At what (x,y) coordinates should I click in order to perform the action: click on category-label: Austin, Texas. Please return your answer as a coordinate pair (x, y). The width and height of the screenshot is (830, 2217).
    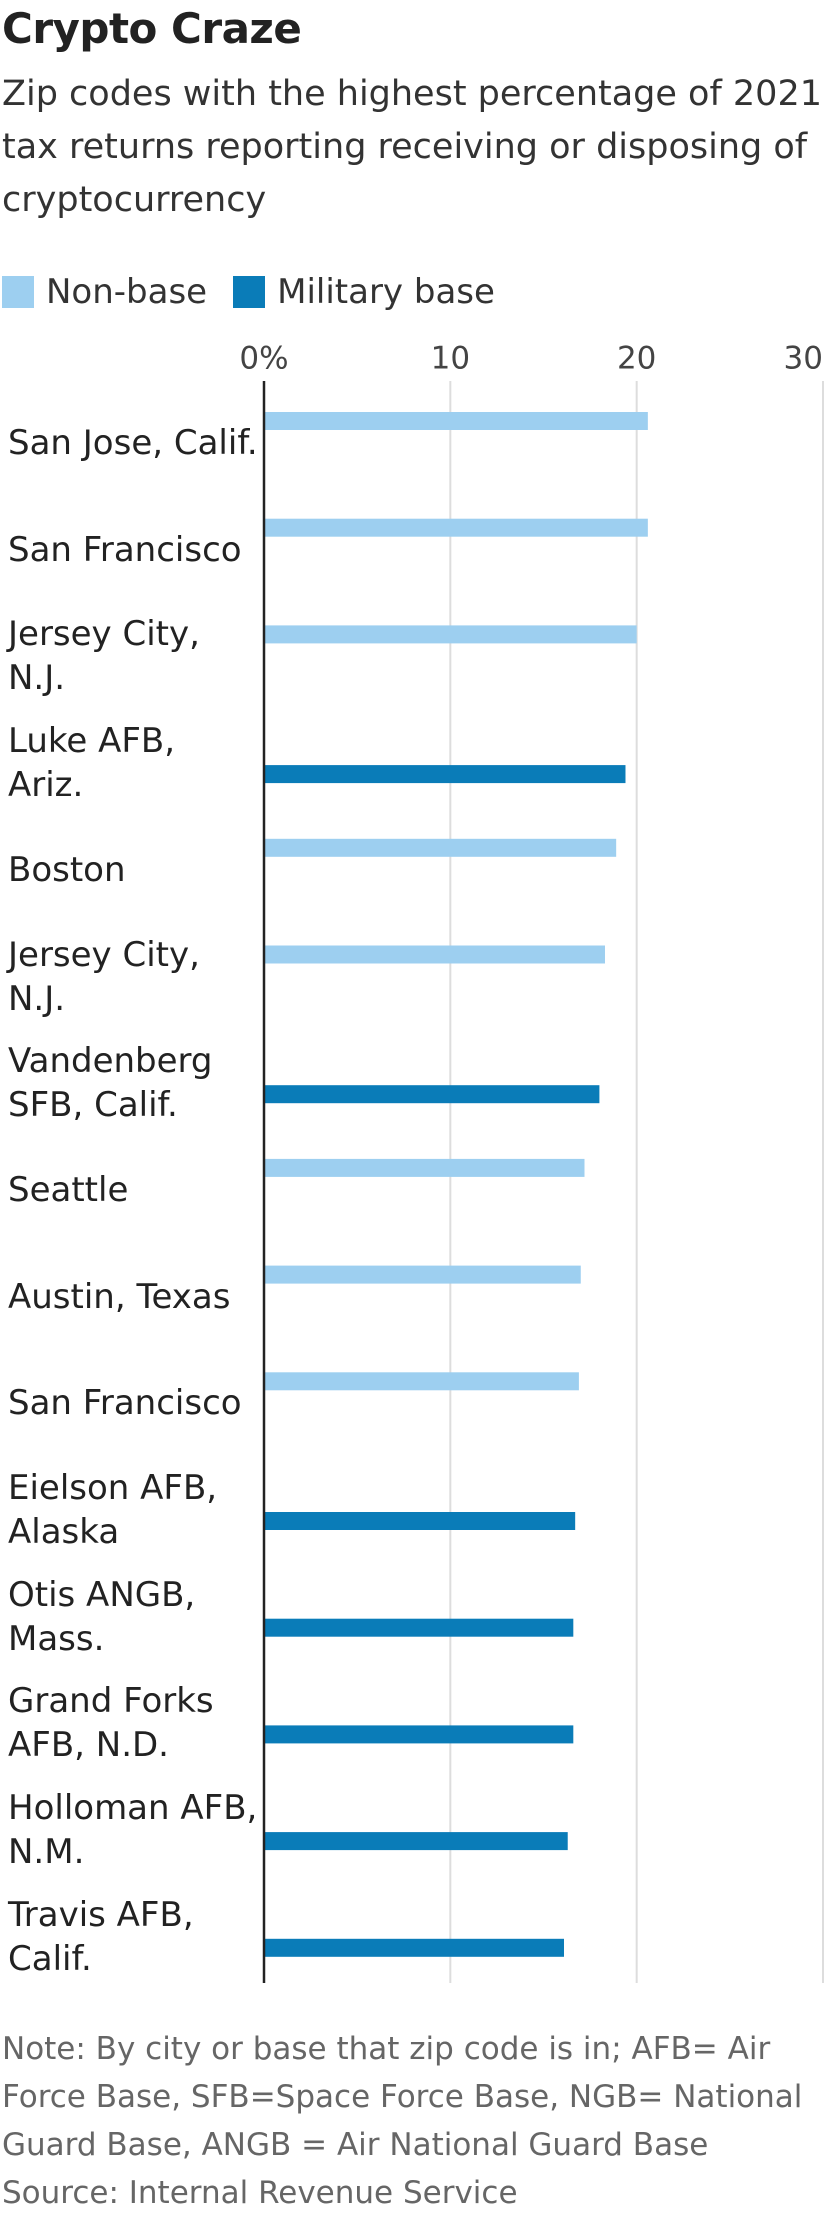
    Looking at the image, I should click on (119, 1296).